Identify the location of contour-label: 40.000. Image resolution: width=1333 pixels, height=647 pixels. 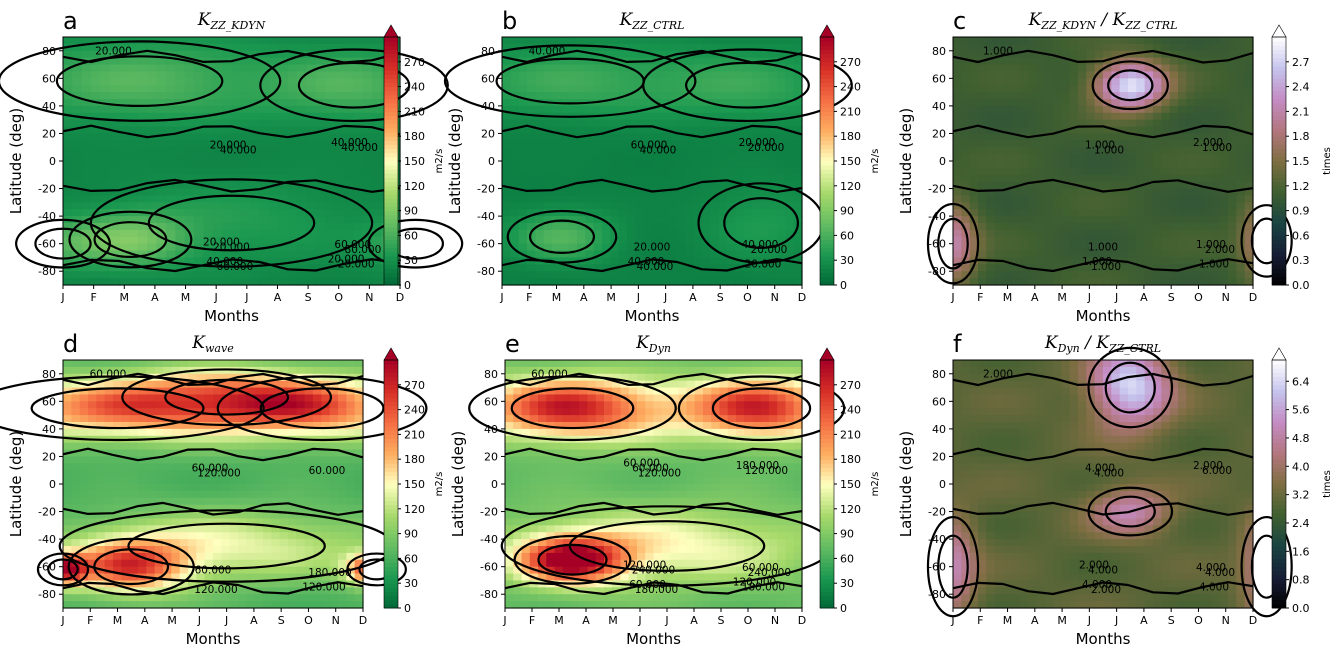
(224, 262).